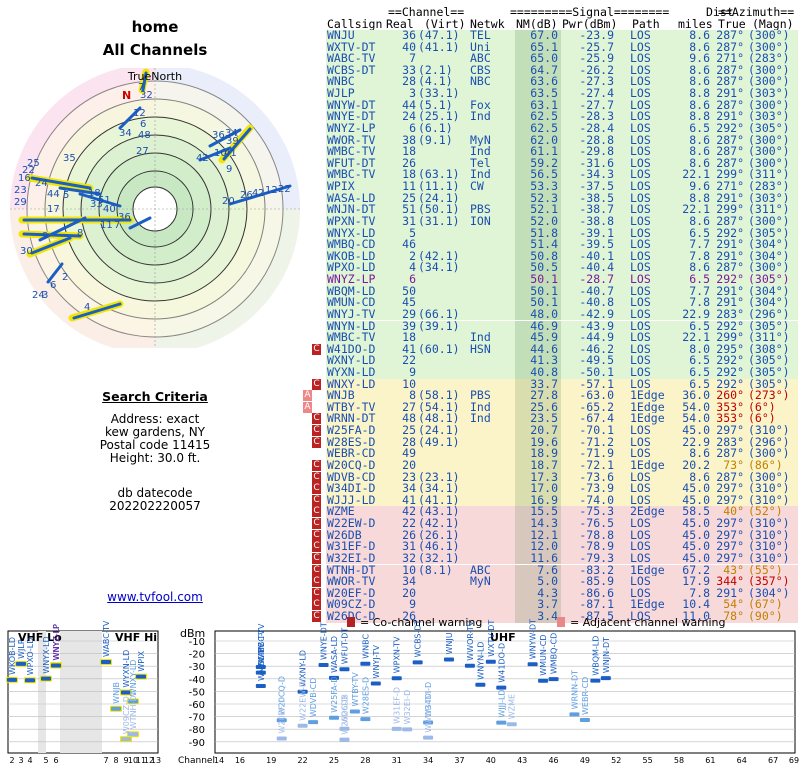 This screenshot has width=800, height=768. I want to click on cell-real: 34, so click(409, 581).